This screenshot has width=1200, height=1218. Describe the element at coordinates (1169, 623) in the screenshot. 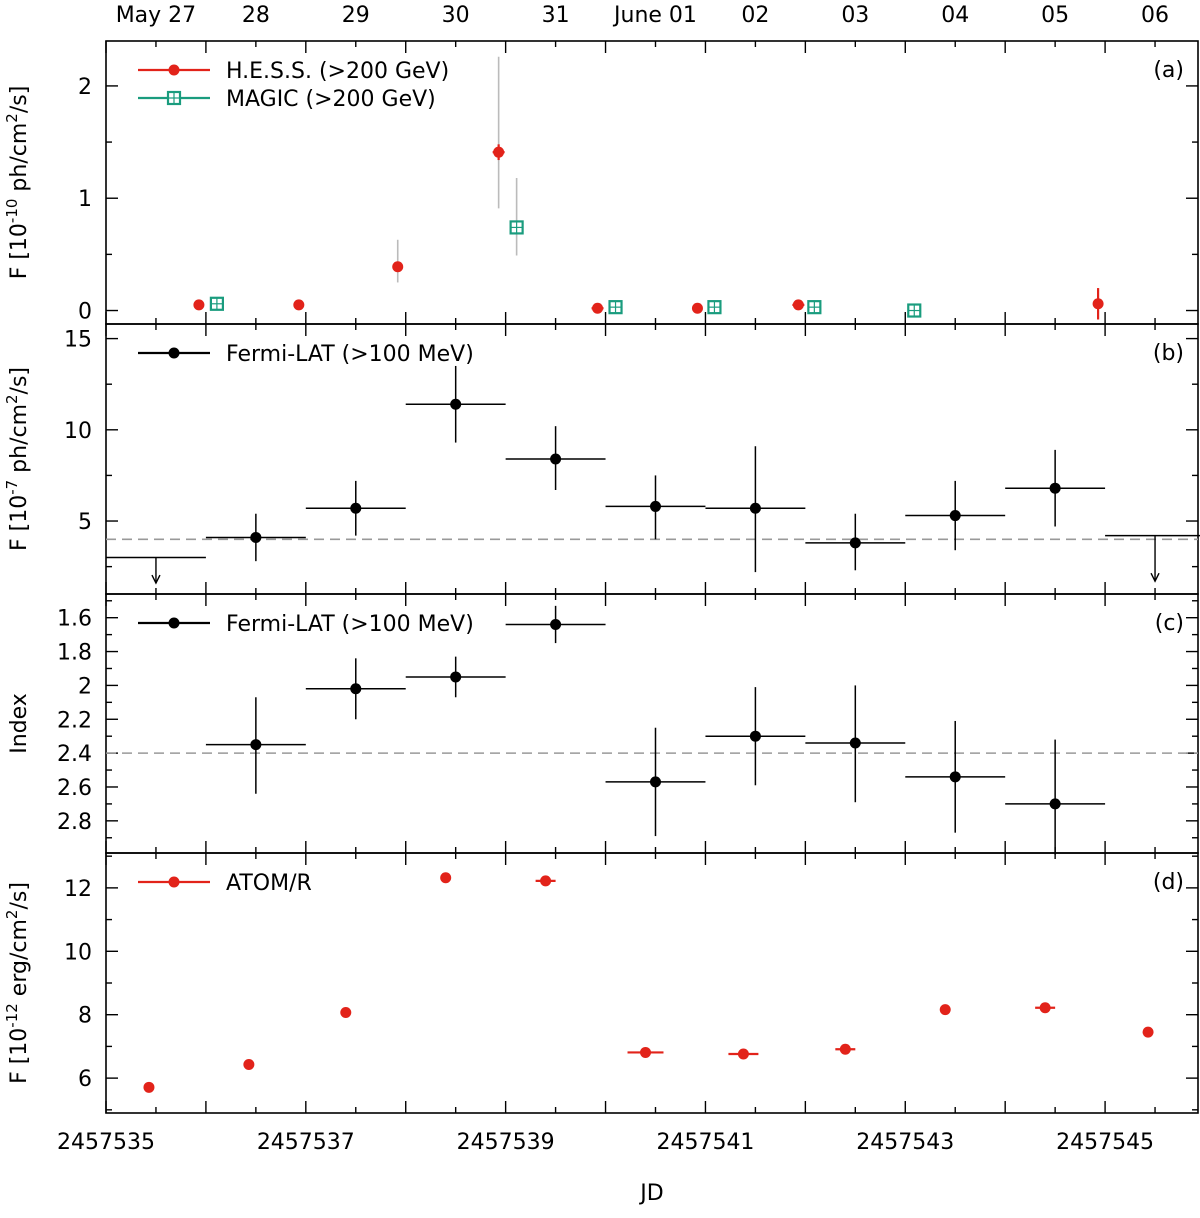

I see `panel-tag: (c)` at that location.